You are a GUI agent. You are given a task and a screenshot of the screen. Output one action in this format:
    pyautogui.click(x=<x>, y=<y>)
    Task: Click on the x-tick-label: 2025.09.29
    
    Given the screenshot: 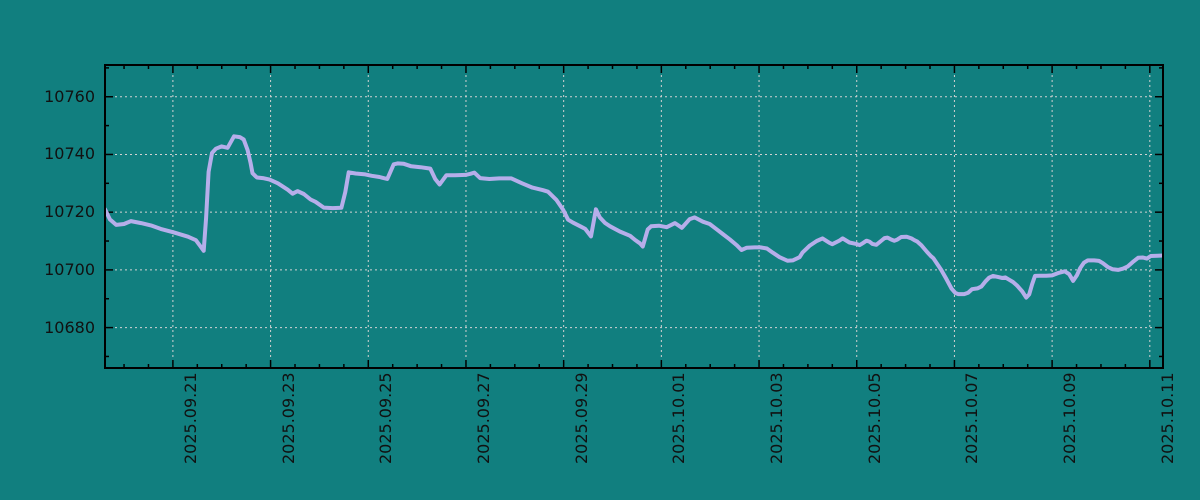 What is the action you would take?
    pyautogui.click(x=581, y=418)
    